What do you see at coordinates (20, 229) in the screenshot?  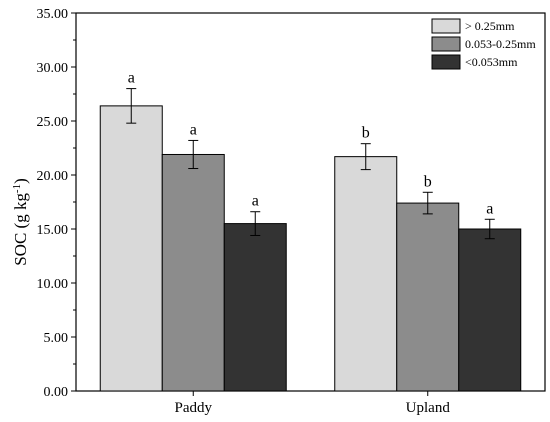 I see `y-axis-title-main: SOC (g kg` at bounding box center [20, 229].